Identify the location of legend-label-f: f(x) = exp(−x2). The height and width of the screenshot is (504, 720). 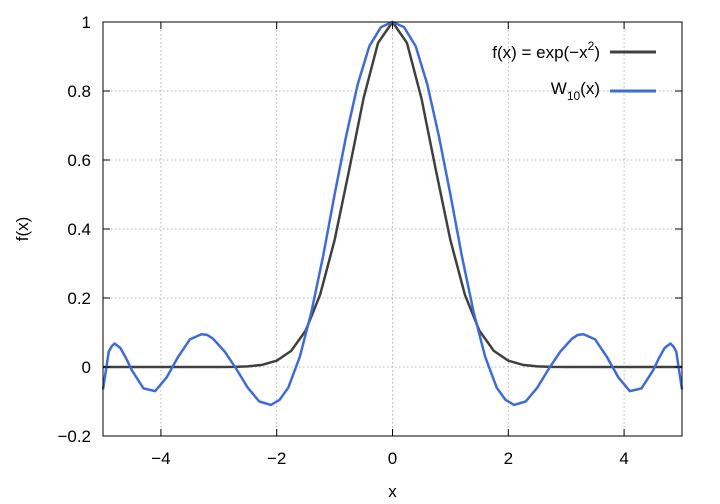
(546, 50).